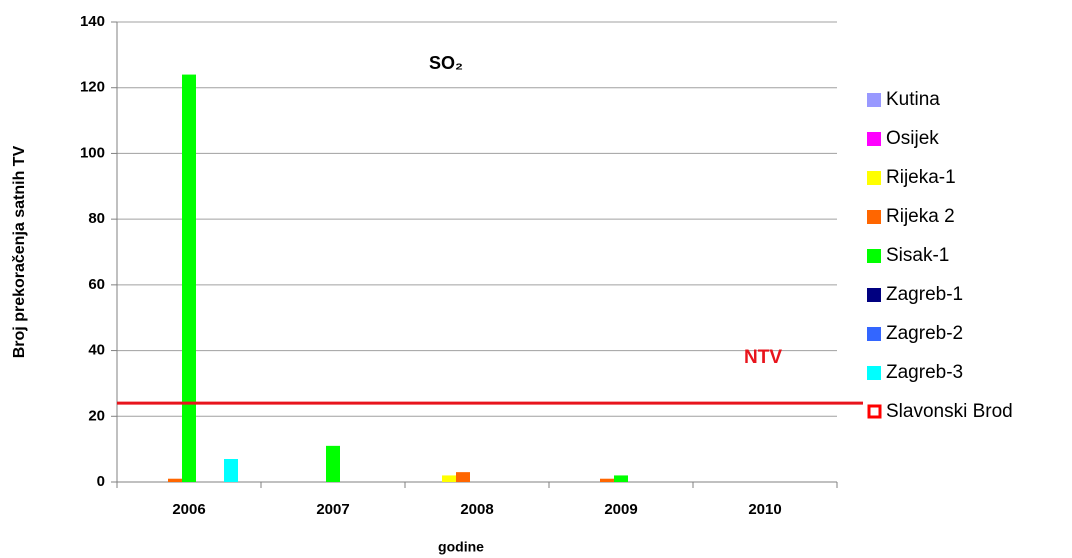 This screenshot has height=558, width=1072. Describe the element at coordinates (332, 509) in the screenshot. I see `x-tick-label: 2007` at that location.